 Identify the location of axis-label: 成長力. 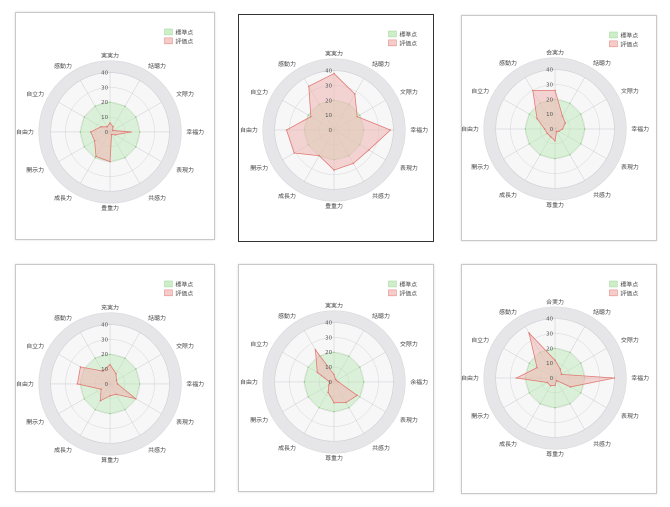
(287, 448).